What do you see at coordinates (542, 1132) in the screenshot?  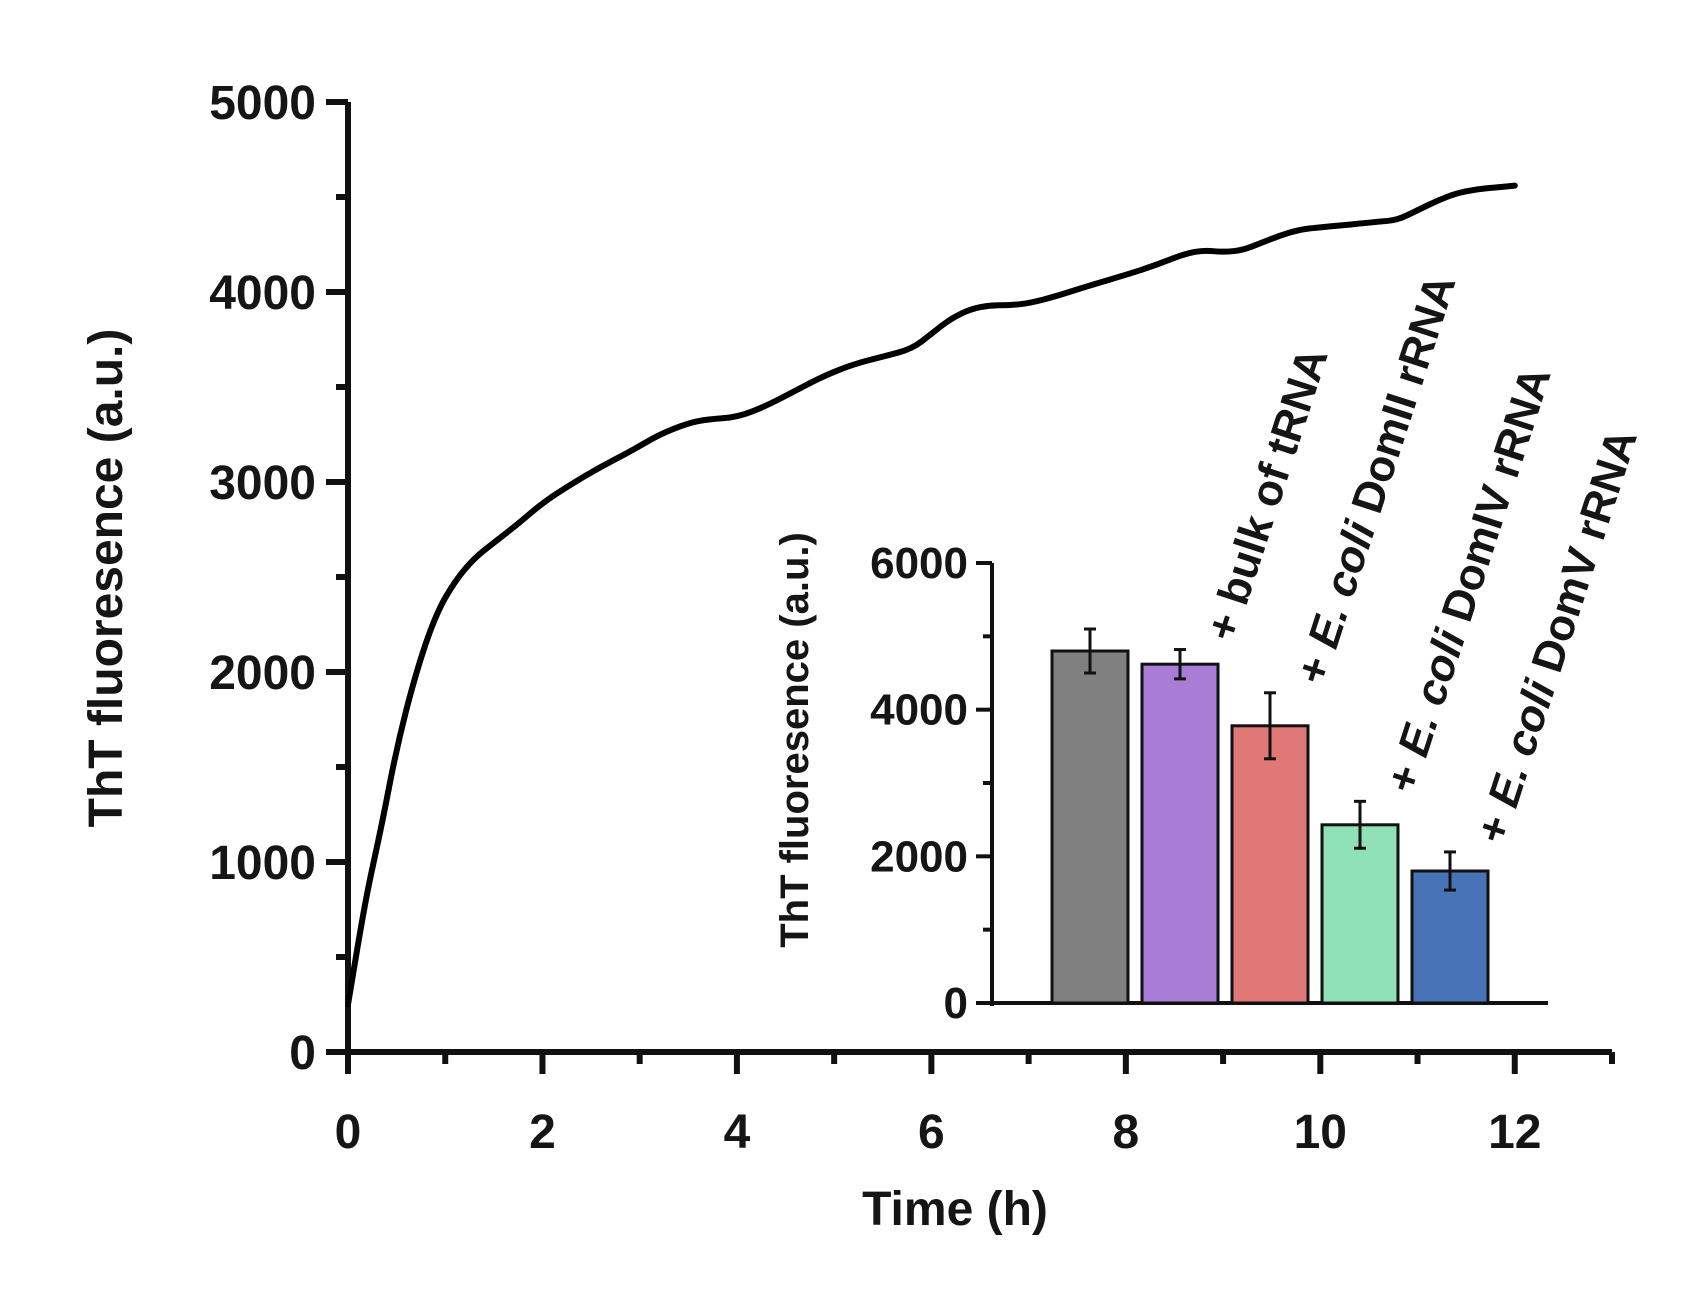 I see `main-x-tick-label: 2` at bounding box center [542, 1132].